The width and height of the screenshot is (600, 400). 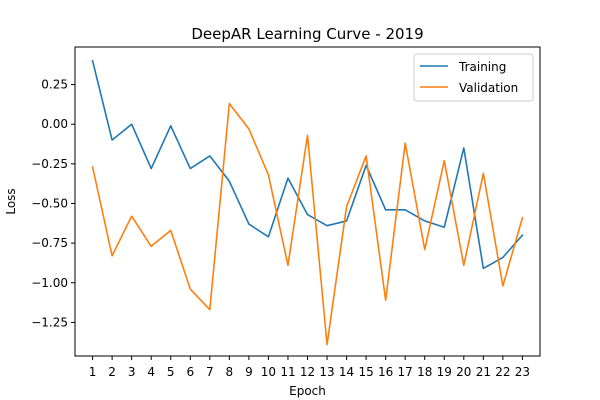 What do you see at coordinates (151, 372) in the screenshot?
I see `x-tick-label: 4` at bounding box center [151, 372].